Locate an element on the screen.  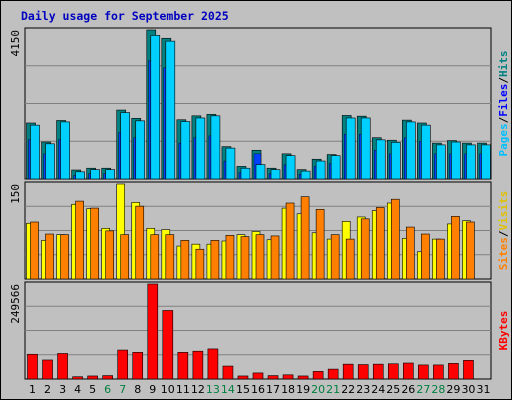
y-max-label: 4150 is located at coordinates (15, 43).